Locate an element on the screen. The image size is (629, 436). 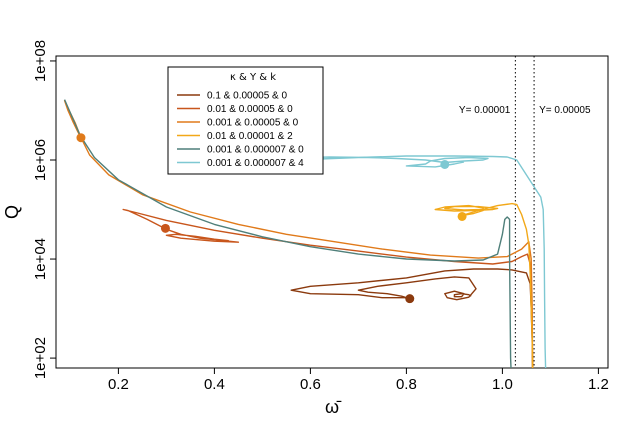
y-tick-label: 1e+02 is located at coordinates (40, 358).